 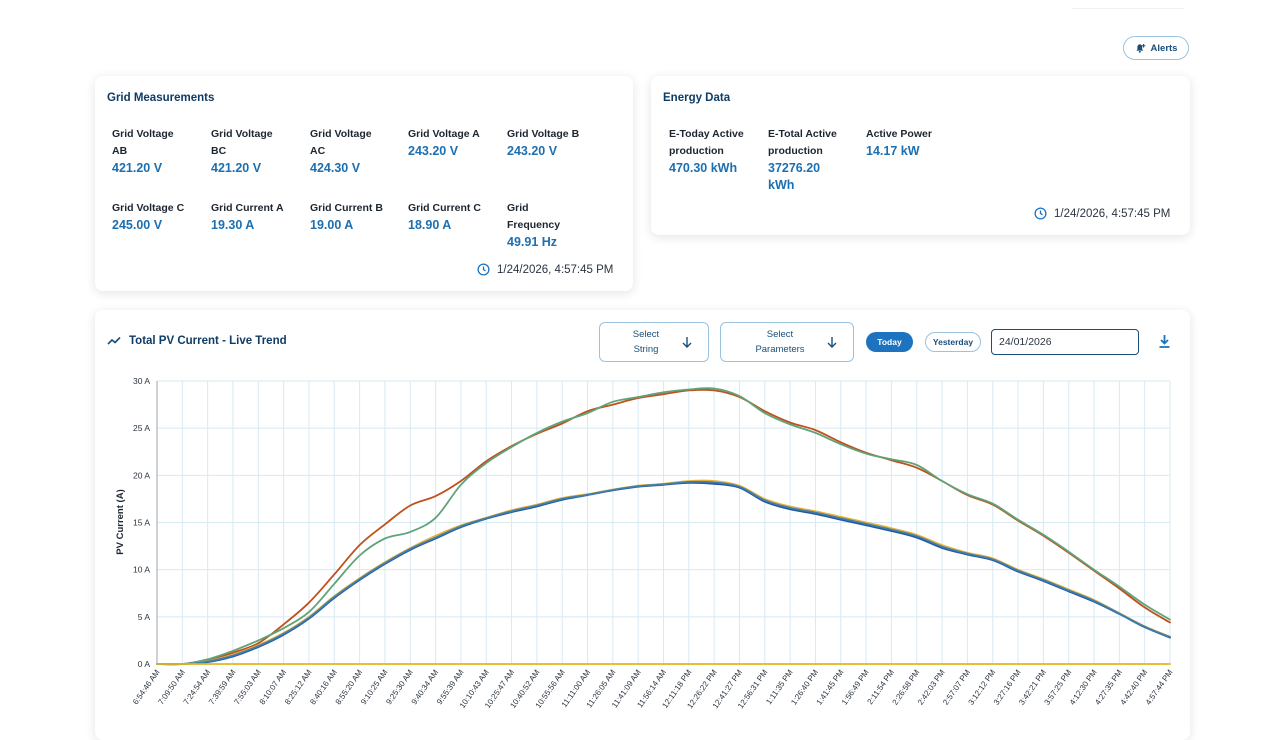 What do you see at coordinates (208, 341) in the screenshot?
I see `trend-title-text: Total PV Current - Live Trend` at bounding box center [208, 341].